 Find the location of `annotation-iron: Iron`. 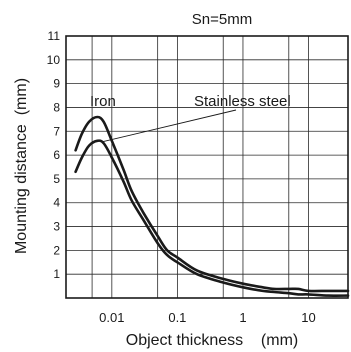

annotation-iron: Iron is located at coordinates (103, 101).